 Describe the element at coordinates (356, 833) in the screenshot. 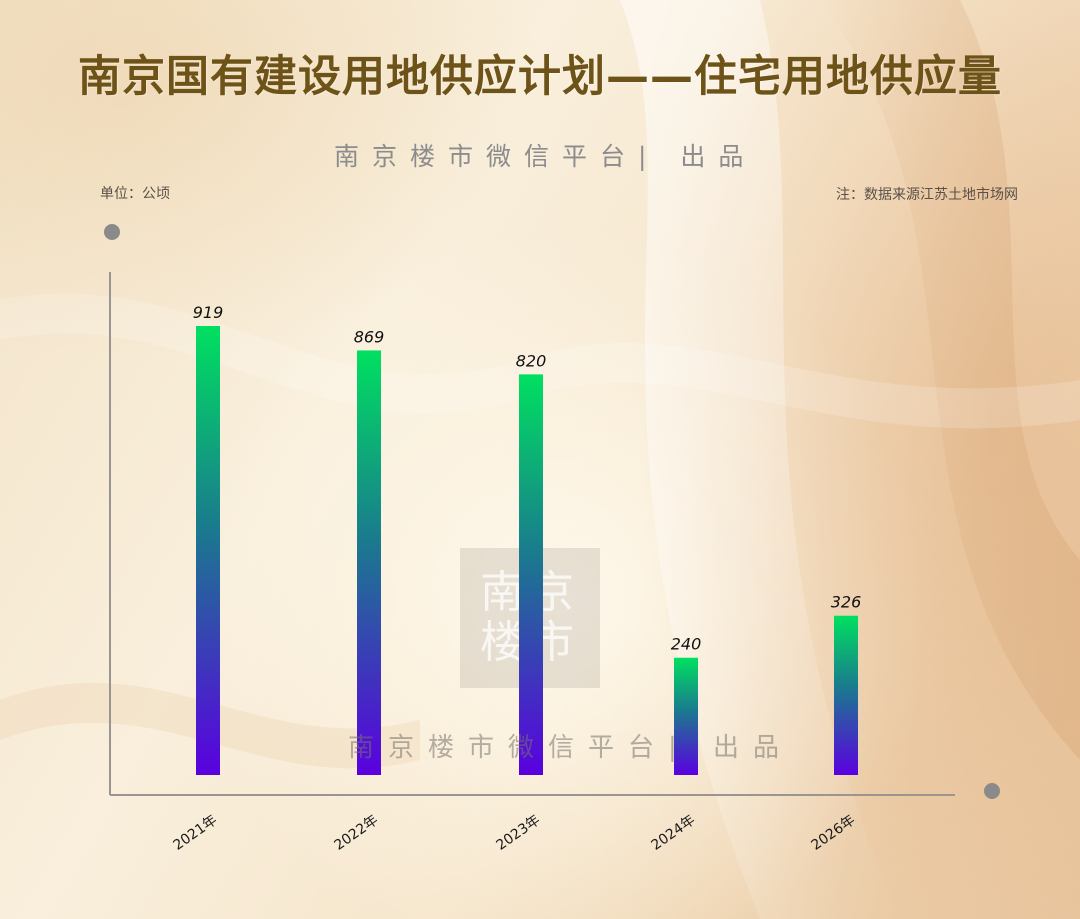

I see `x-tick-label-2022年: 2022年` at that location.